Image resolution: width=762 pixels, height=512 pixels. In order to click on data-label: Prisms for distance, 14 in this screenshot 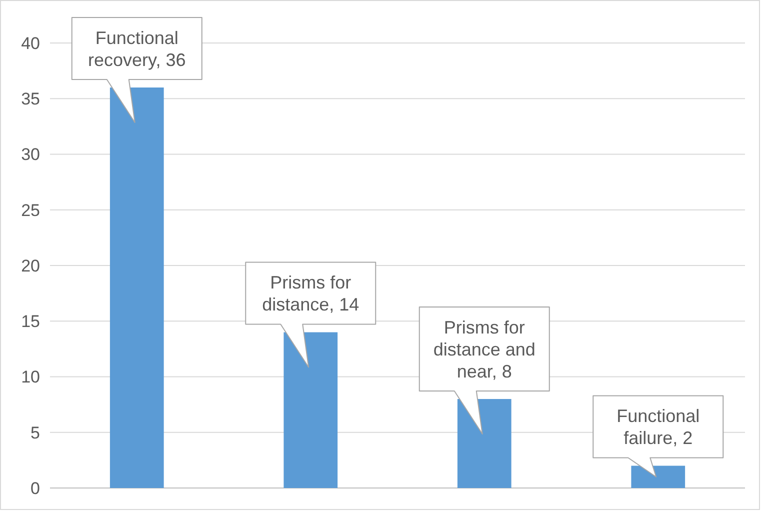, I will do `click(311, 293)`.